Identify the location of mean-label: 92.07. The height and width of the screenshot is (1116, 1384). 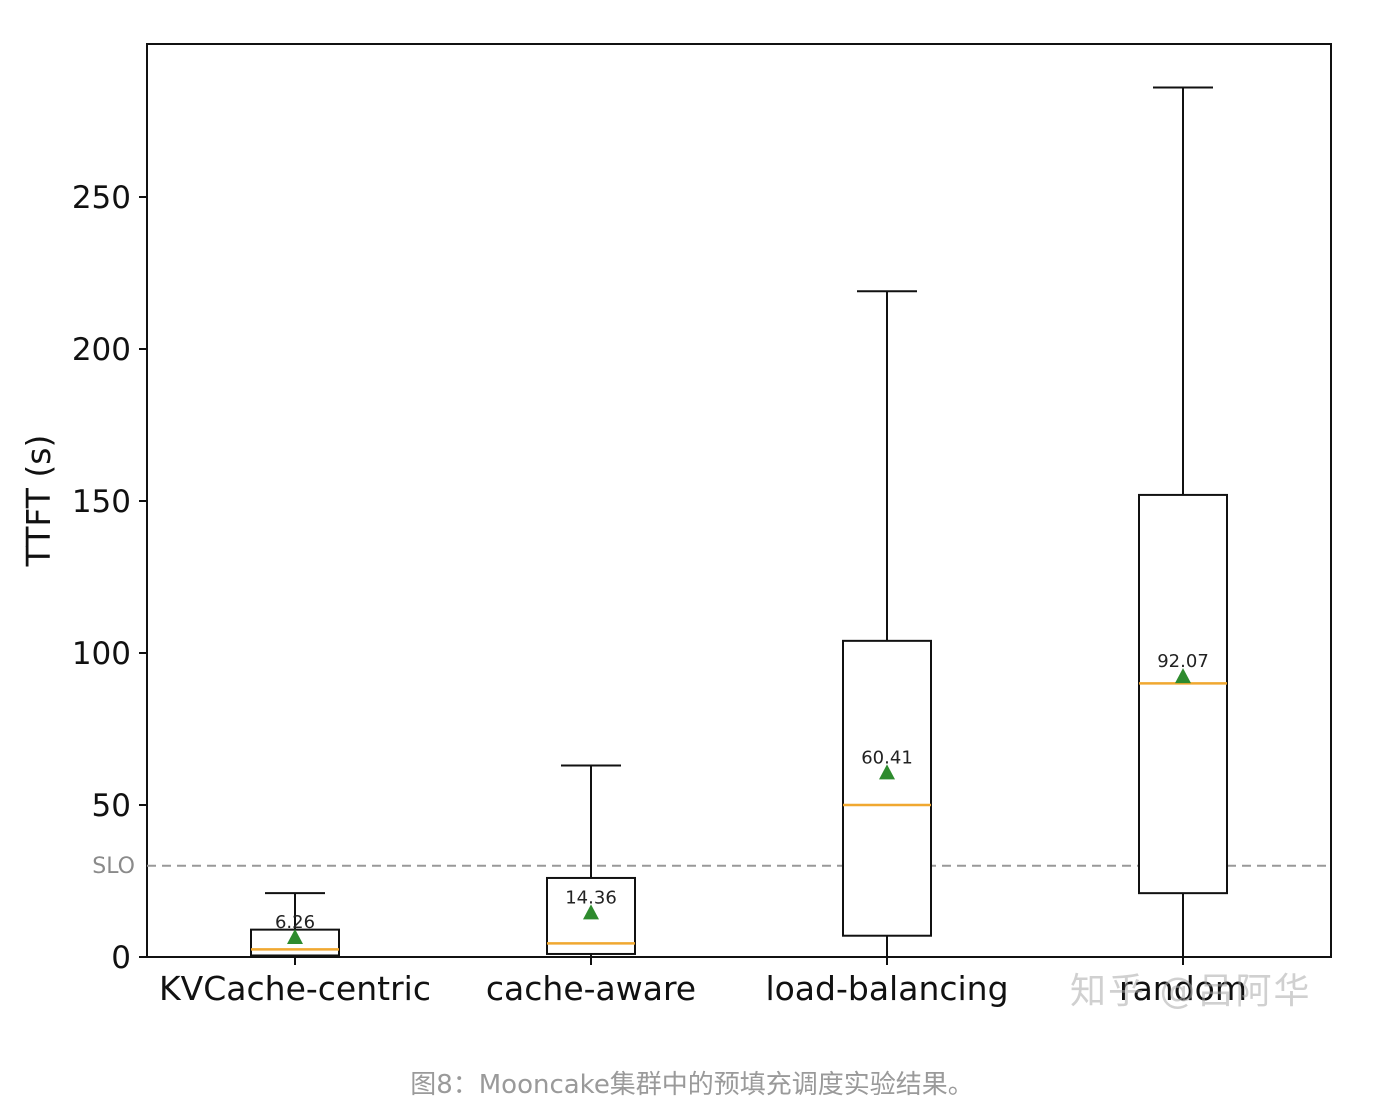
(1183, 661).